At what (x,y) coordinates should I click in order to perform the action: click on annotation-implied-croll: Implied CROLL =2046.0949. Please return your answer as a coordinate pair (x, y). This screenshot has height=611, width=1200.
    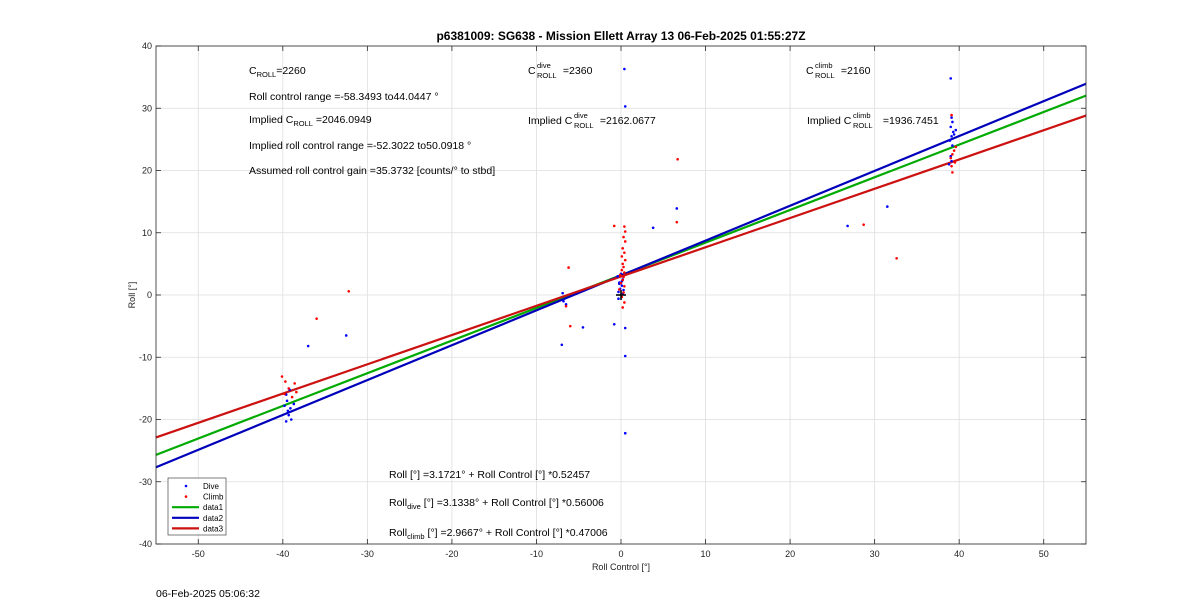
    Looking at the image, I should click on (310, 121).